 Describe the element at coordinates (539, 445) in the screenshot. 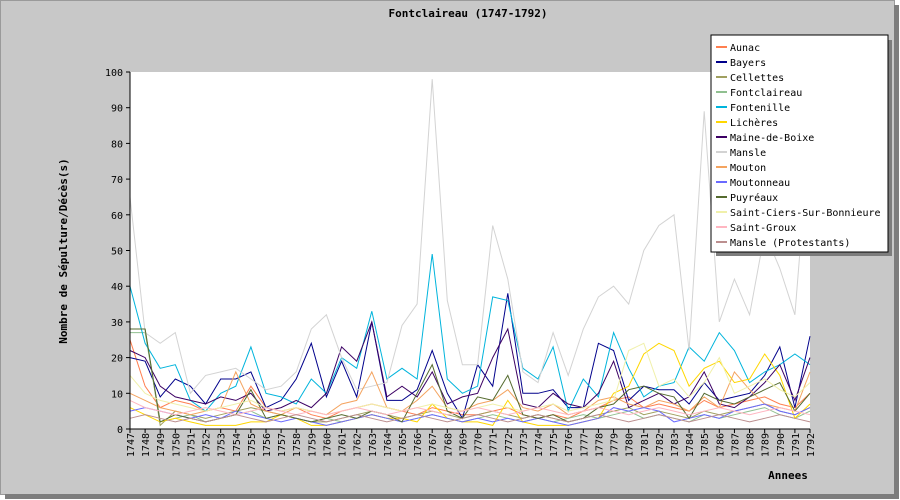

I see `x-tick-label: 1774` at that location.